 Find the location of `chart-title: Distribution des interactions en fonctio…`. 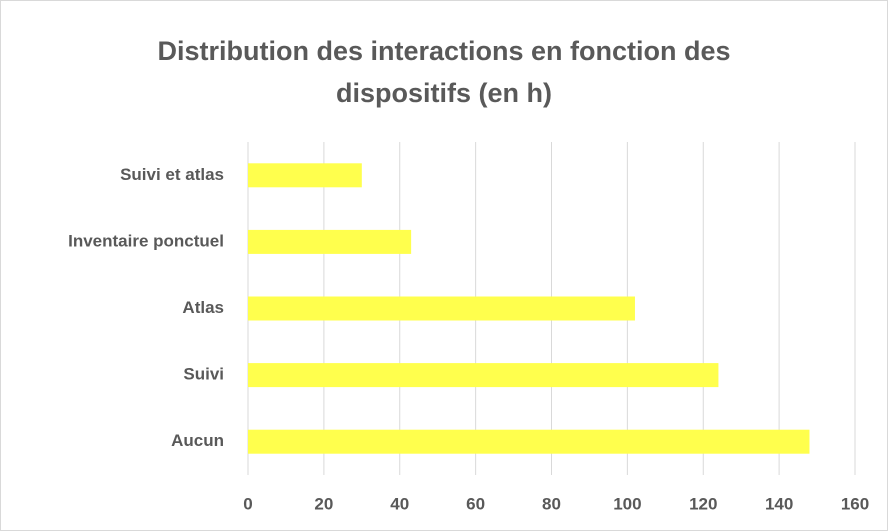

chart-title: Distribution des interactions en fonctio… is located at coordinates (444, 72).